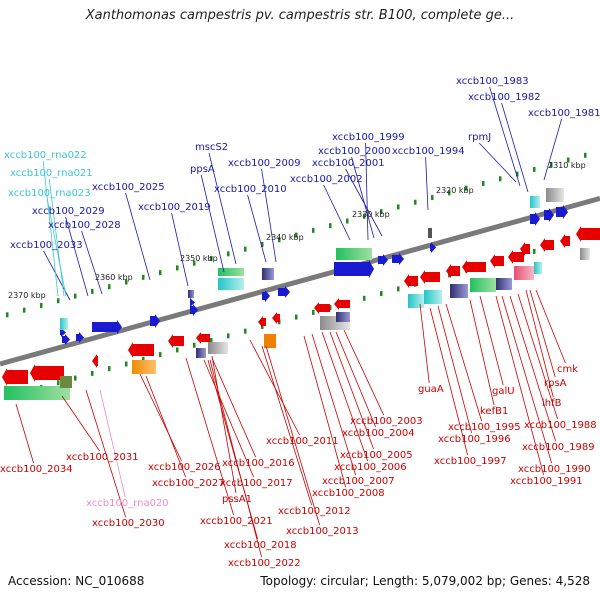 This screenshot has height=600, width=600. What do you see at coordinates (428, 151) in the screenshot?
I see `forward-gene-label: xccb100_1994` at bounding box center [428, 151].